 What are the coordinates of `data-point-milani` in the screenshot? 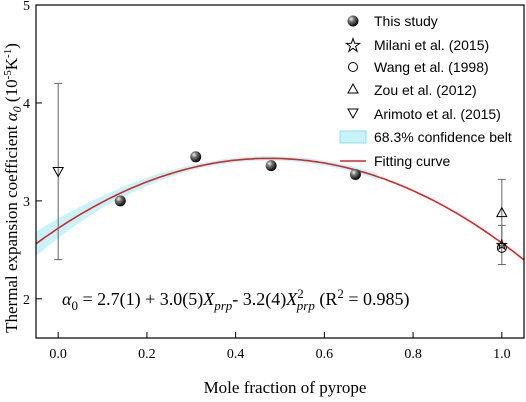 It's located at (502, 244).